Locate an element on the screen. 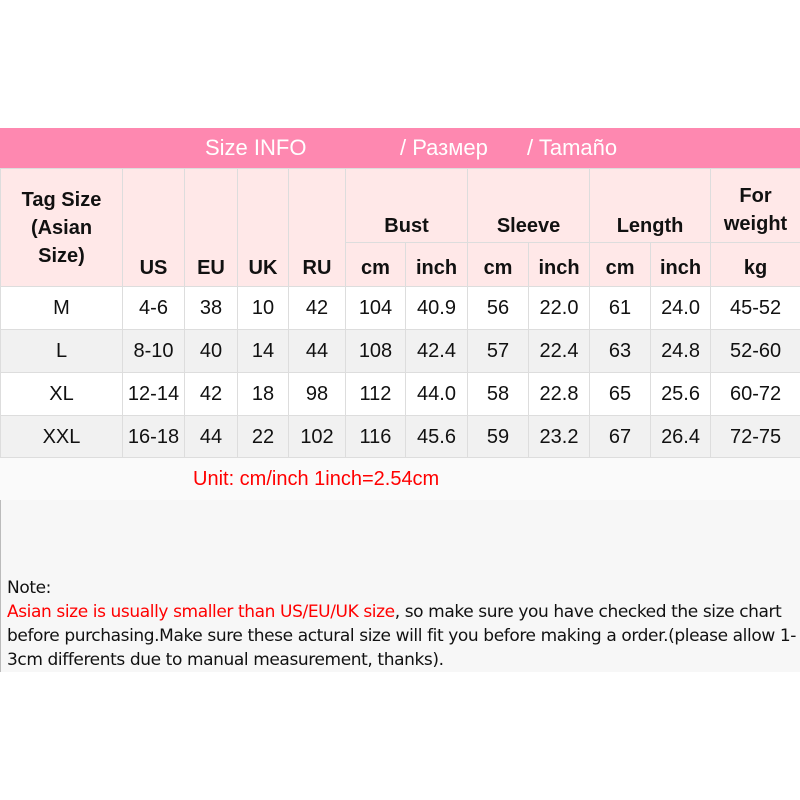 This screenshot has height=800, width=800. table-row: M 4-6 38 10 42 104 40.9 56 22.0 61 24.0 45-52 is located at coordinates (400, 308).